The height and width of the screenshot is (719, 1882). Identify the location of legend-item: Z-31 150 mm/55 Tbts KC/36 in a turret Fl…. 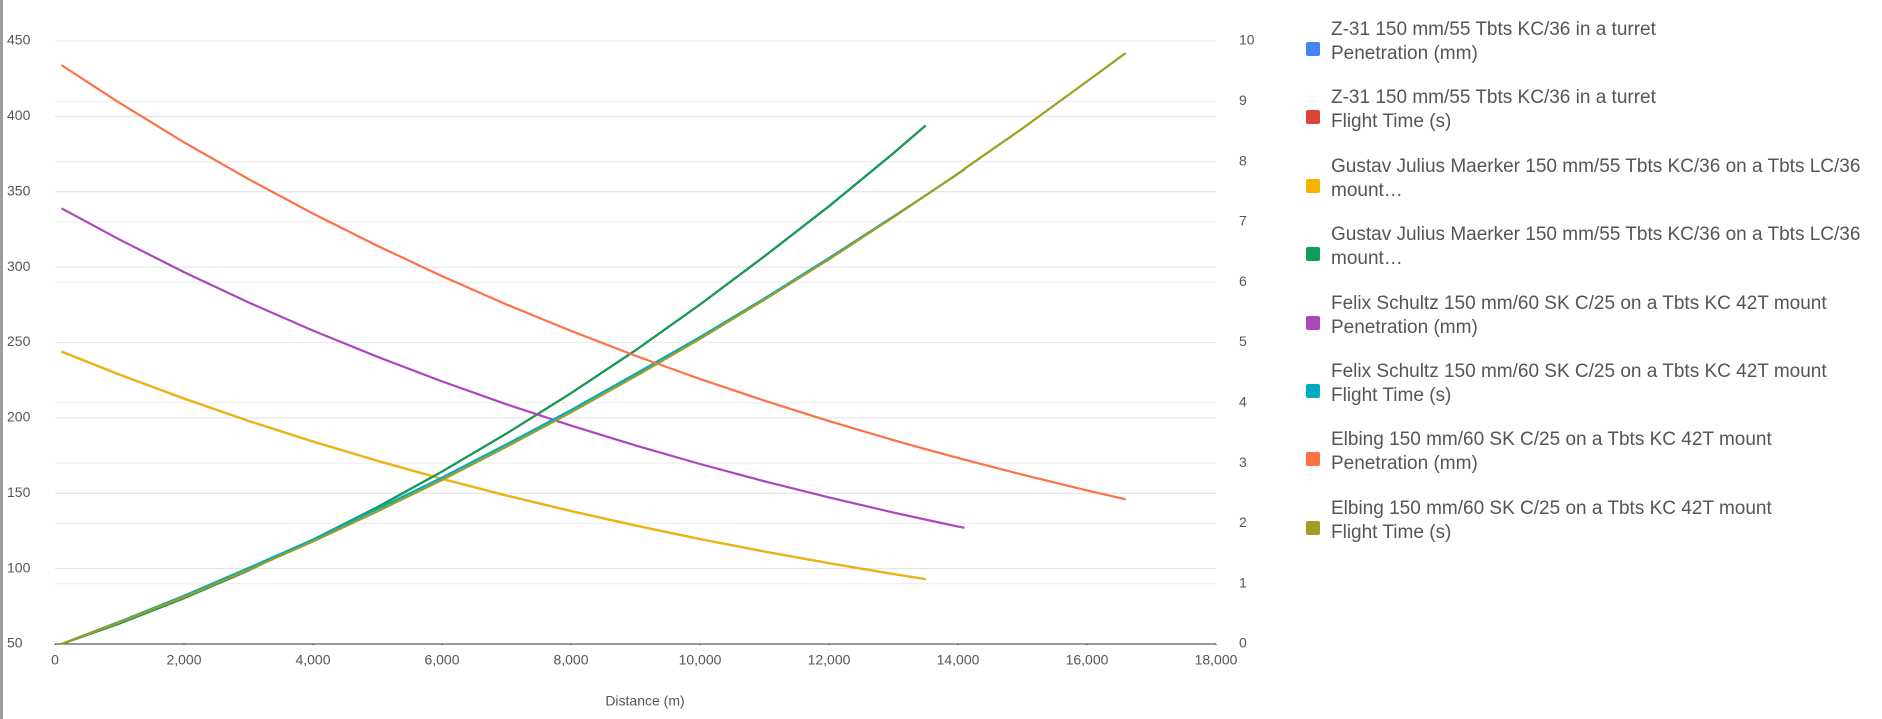
(1592, 120).